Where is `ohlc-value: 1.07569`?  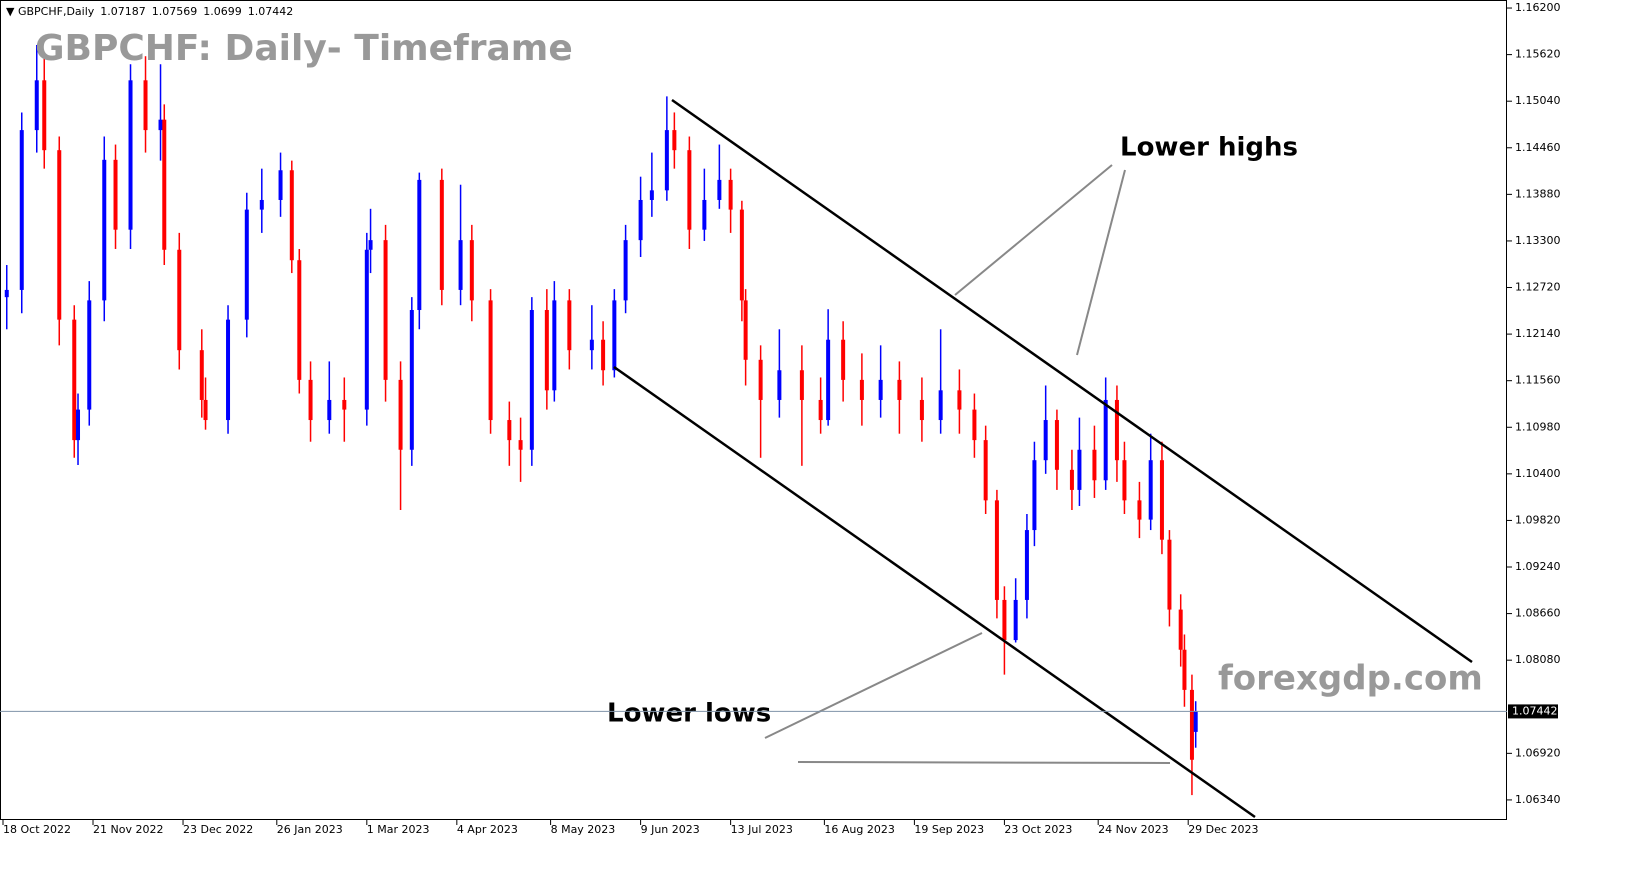 ohlc-value: 1.07569 is located at coordinates (175, 11).